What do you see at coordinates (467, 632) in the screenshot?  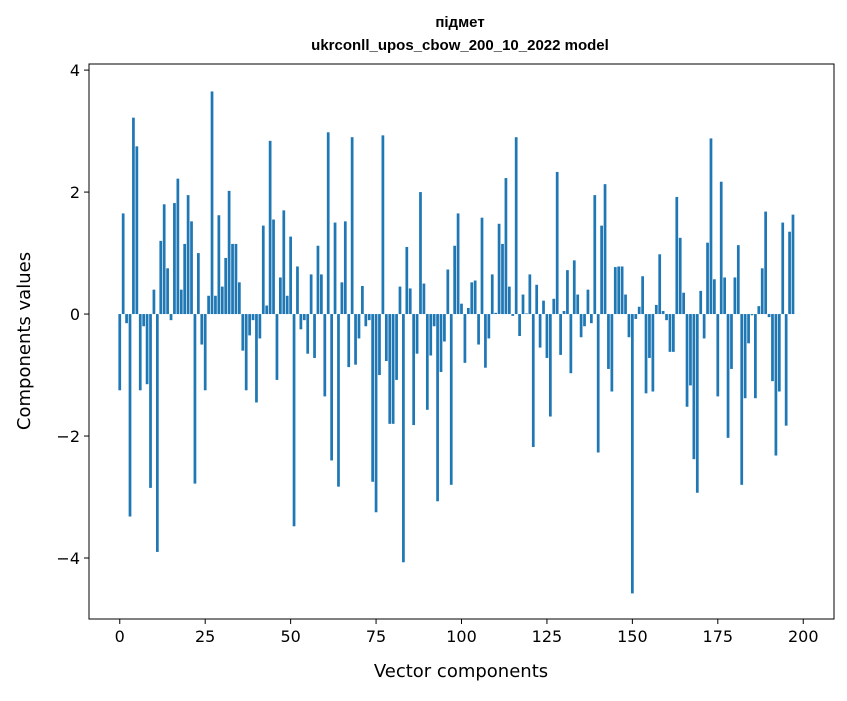 I see `x-axis-ticks: 0 25 50 75 100 125 150 175 200` at bounding box center [467, 632].